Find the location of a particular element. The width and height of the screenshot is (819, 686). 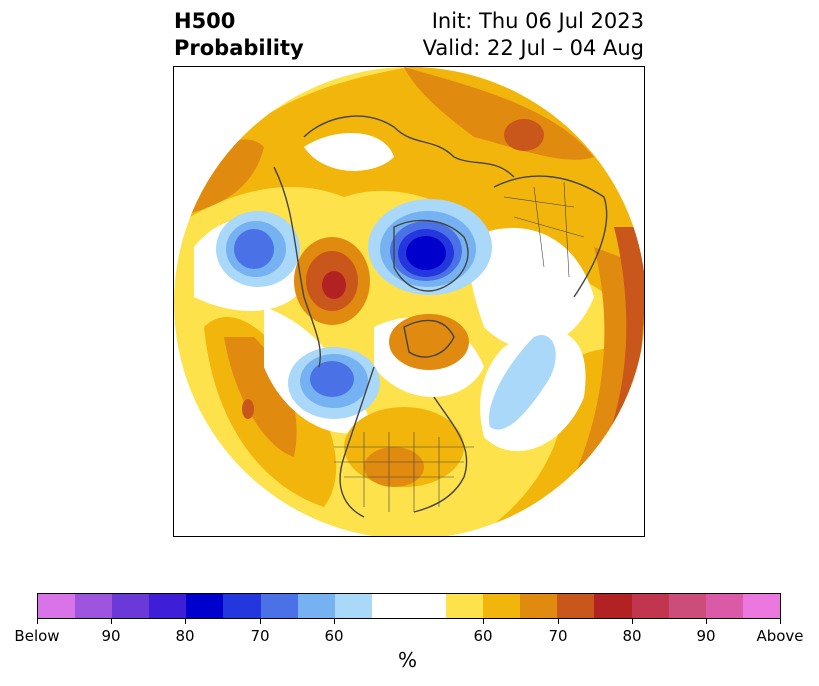

colorbar-labels: Below 90 80 70 60 60 70 80 90 Above is located at coordinates (409, 637).